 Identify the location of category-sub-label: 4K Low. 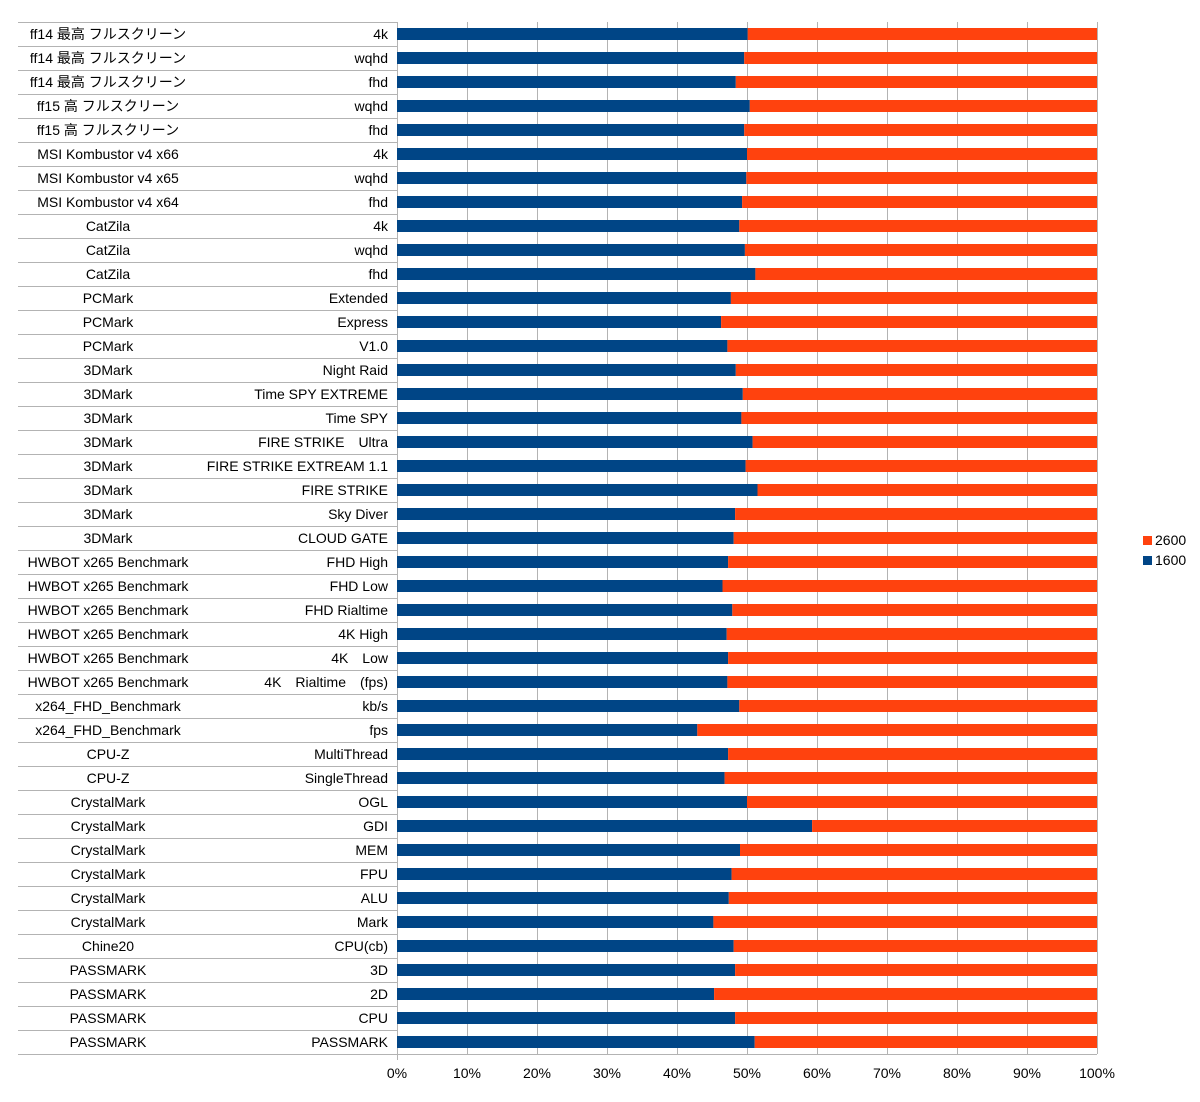
(360, 658).